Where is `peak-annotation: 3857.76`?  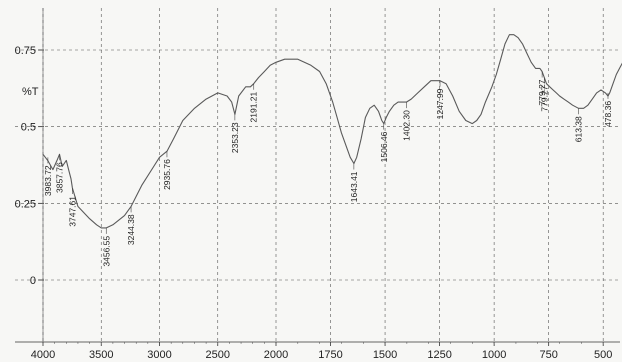 peak-annotation: 3857.76 is located at coordinates (60, 173).